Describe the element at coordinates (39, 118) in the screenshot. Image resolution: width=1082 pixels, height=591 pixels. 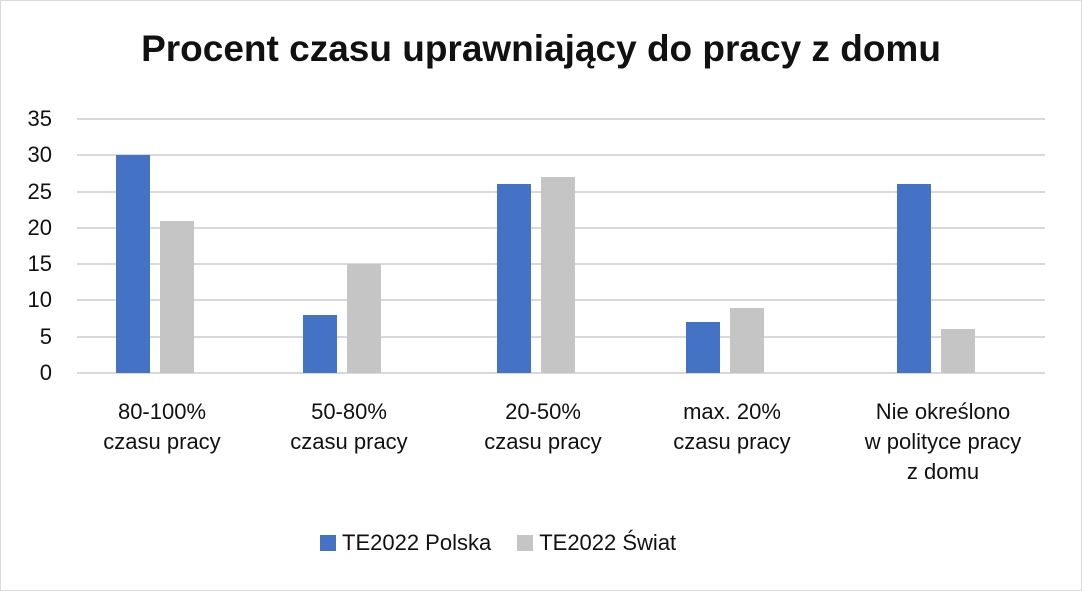
I see `y-tick-label: 35` at that location.